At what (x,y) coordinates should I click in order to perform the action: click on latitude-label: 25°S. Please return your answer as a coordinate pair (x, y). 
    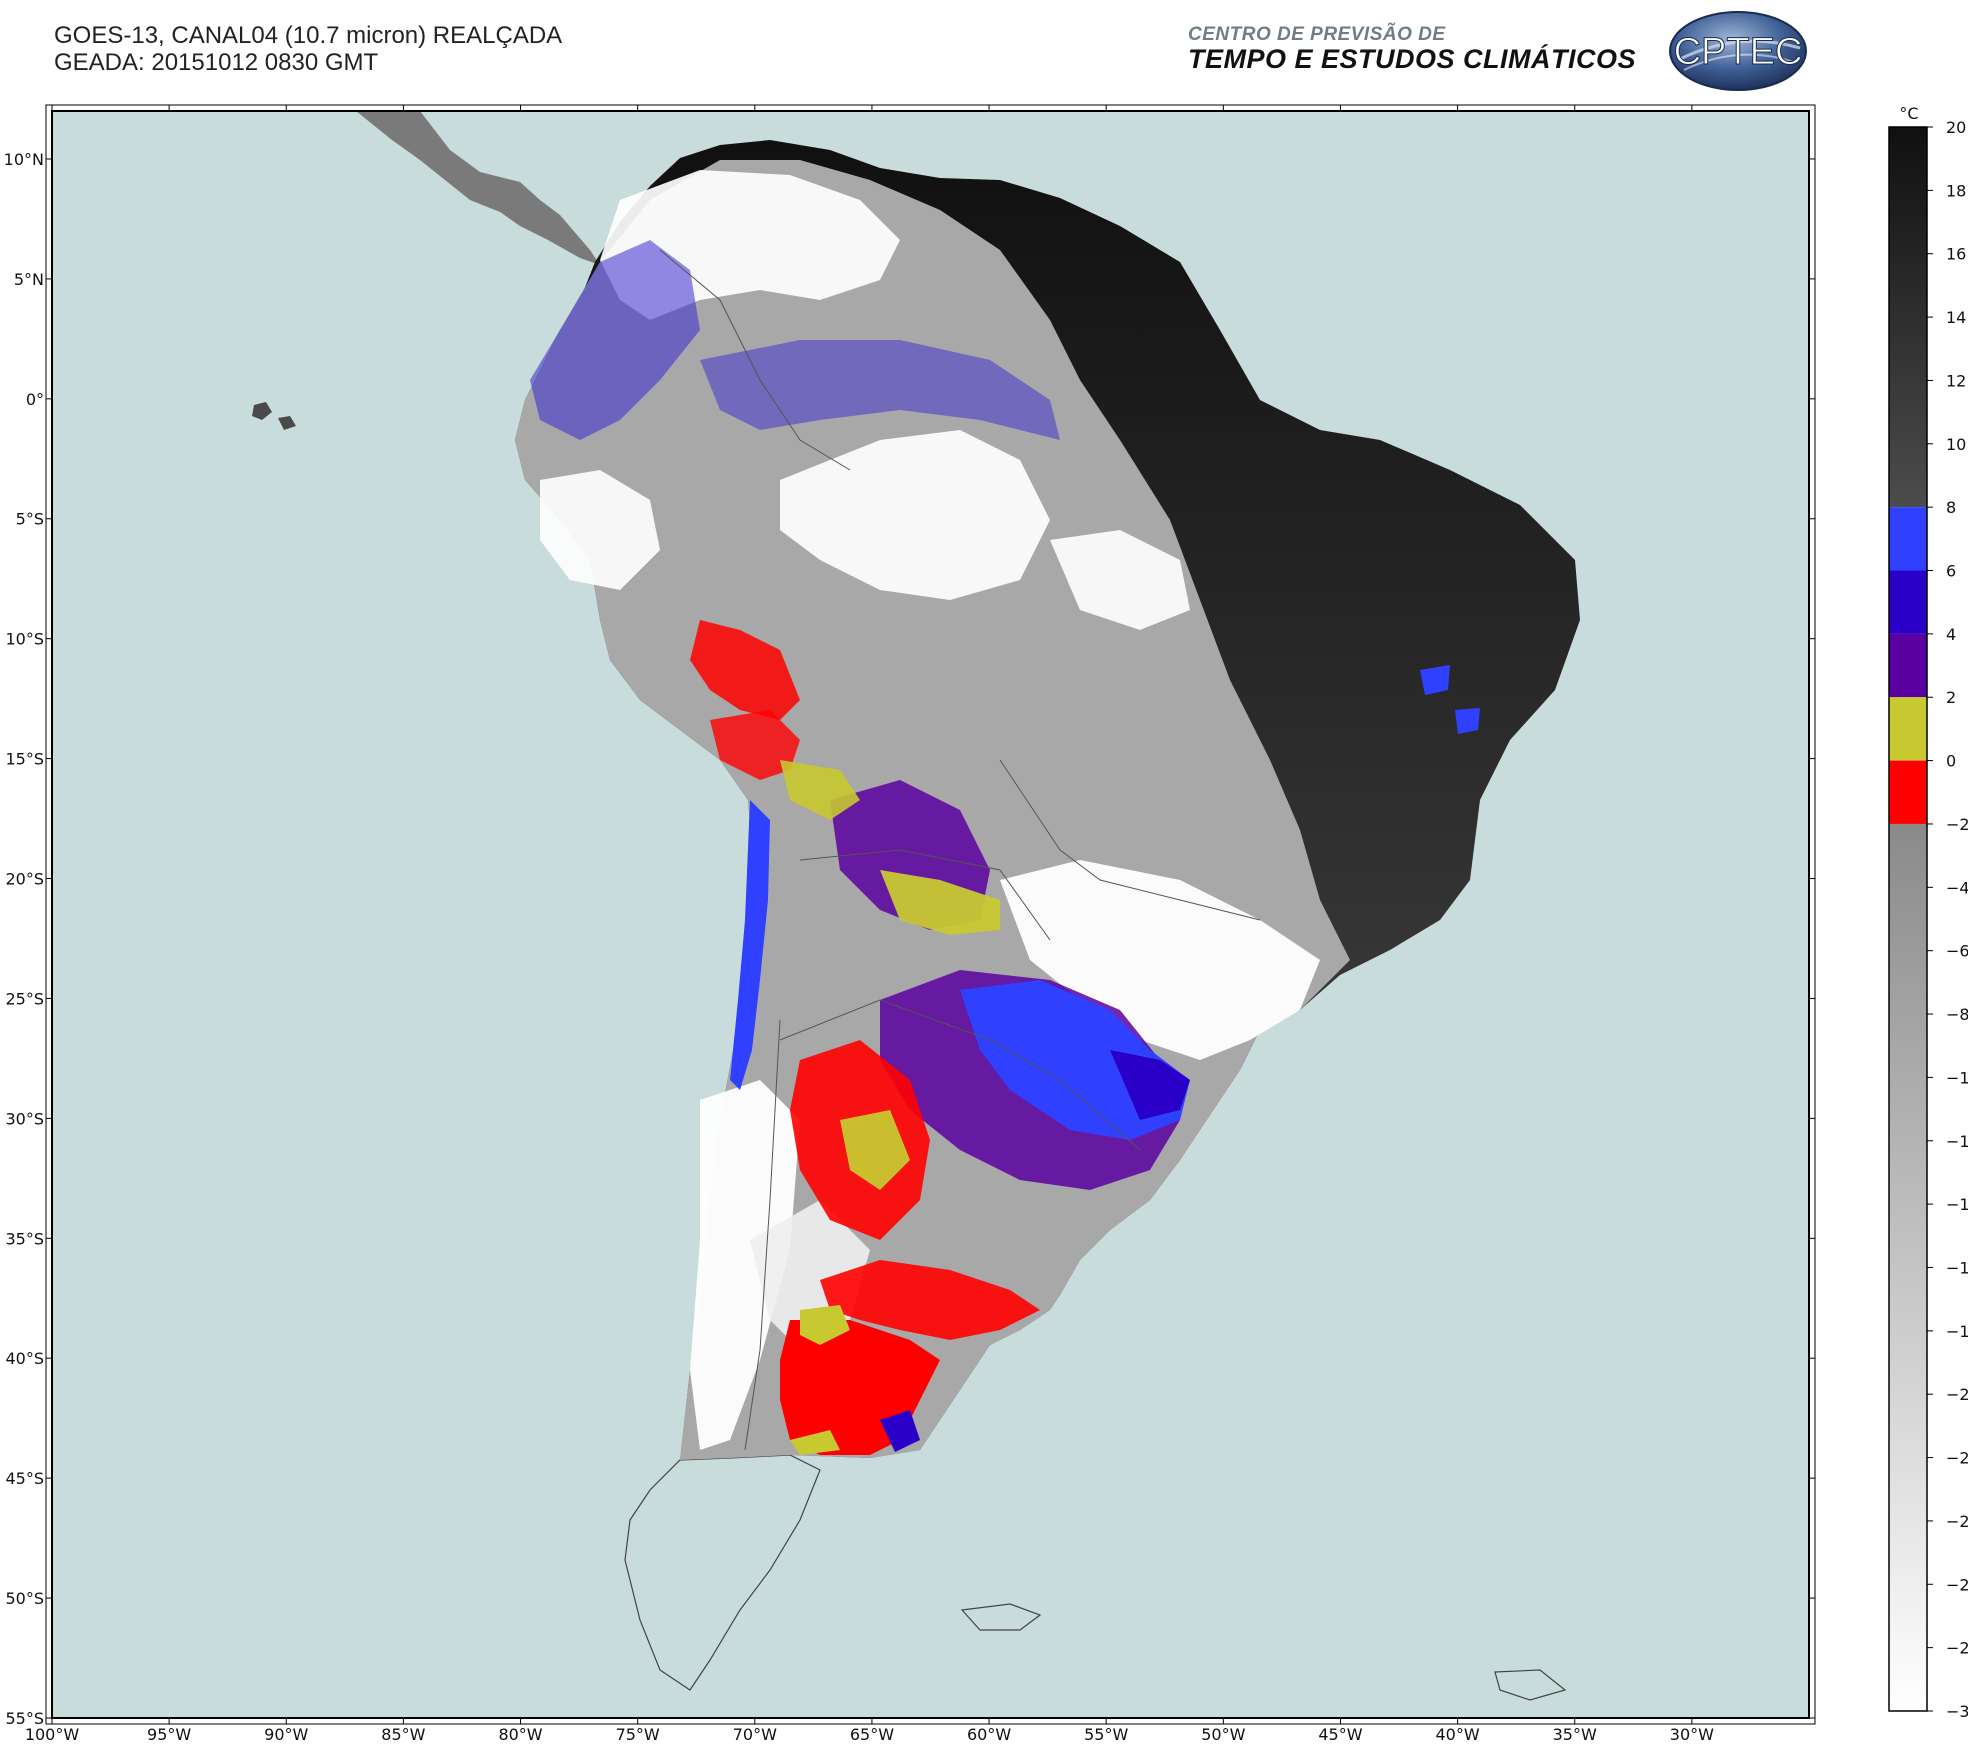
    Looking at the image, I should click on (24, 998).